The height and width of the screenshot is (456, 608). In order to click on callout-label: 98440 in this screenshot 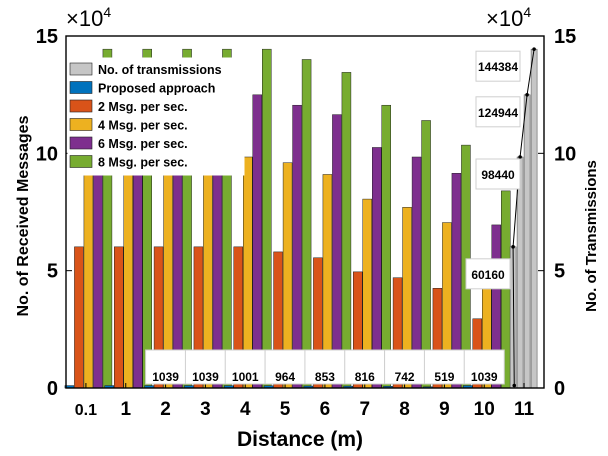, I will do `click(498, 175)`.